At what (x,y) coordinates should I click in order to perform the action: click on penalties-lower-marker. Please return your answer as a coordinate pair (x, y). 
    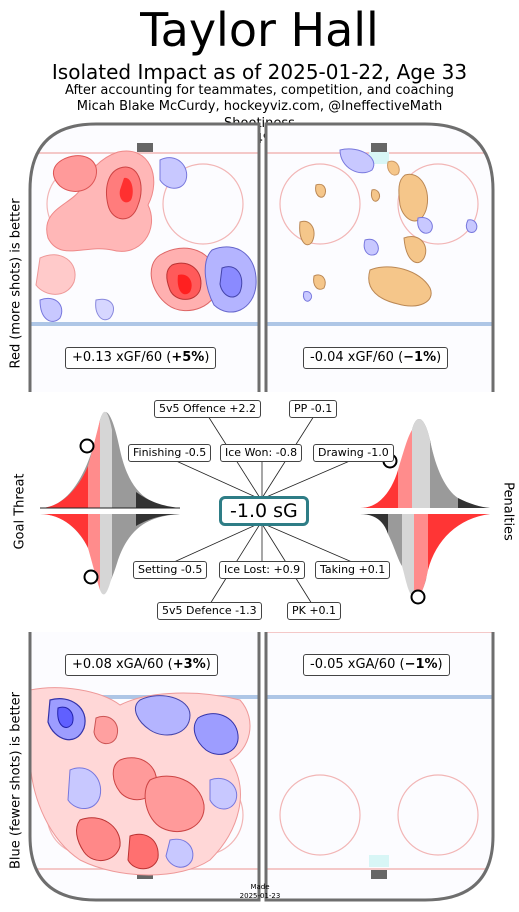
    Looking at the image, I should click on (418, 597).